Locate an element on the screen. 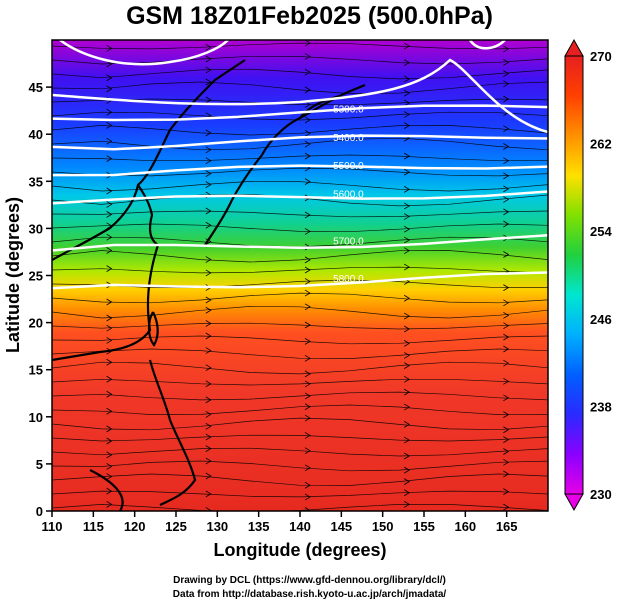 This screenshot has height=605, width=619. x-tick-label: 110 is located at coordinates (52, 526).